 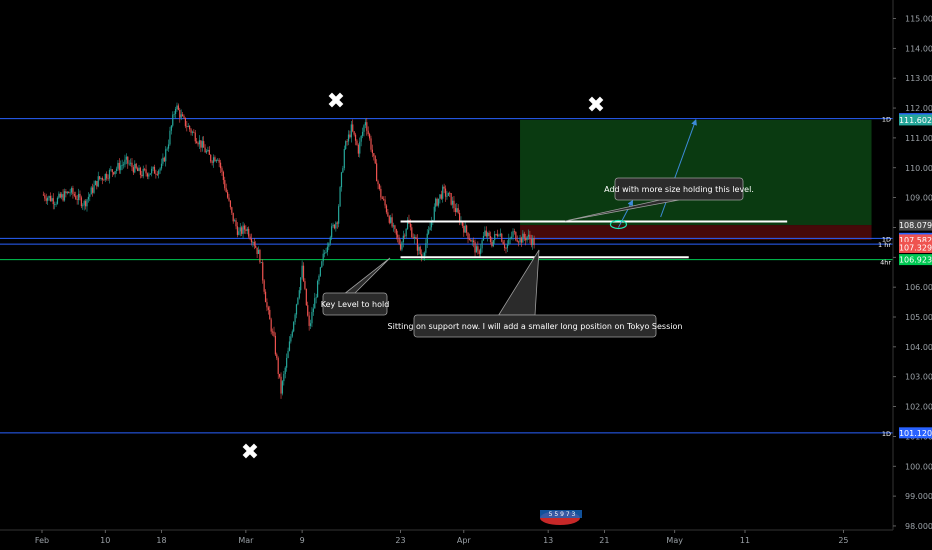 What do you see at coordinates (618, 224) in the screenshot?
I see `entry-circle` at bounding box center [618, 224].